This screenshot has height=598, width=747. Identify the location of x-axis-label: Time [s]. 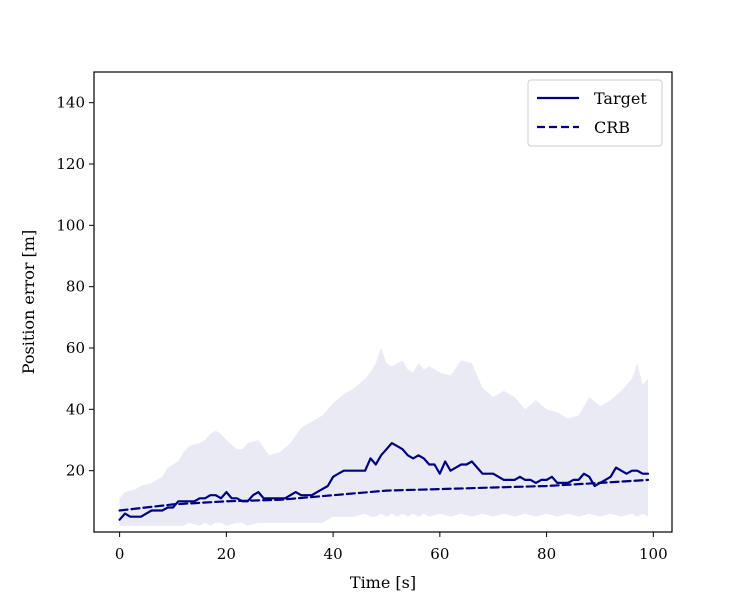
(383, 582).